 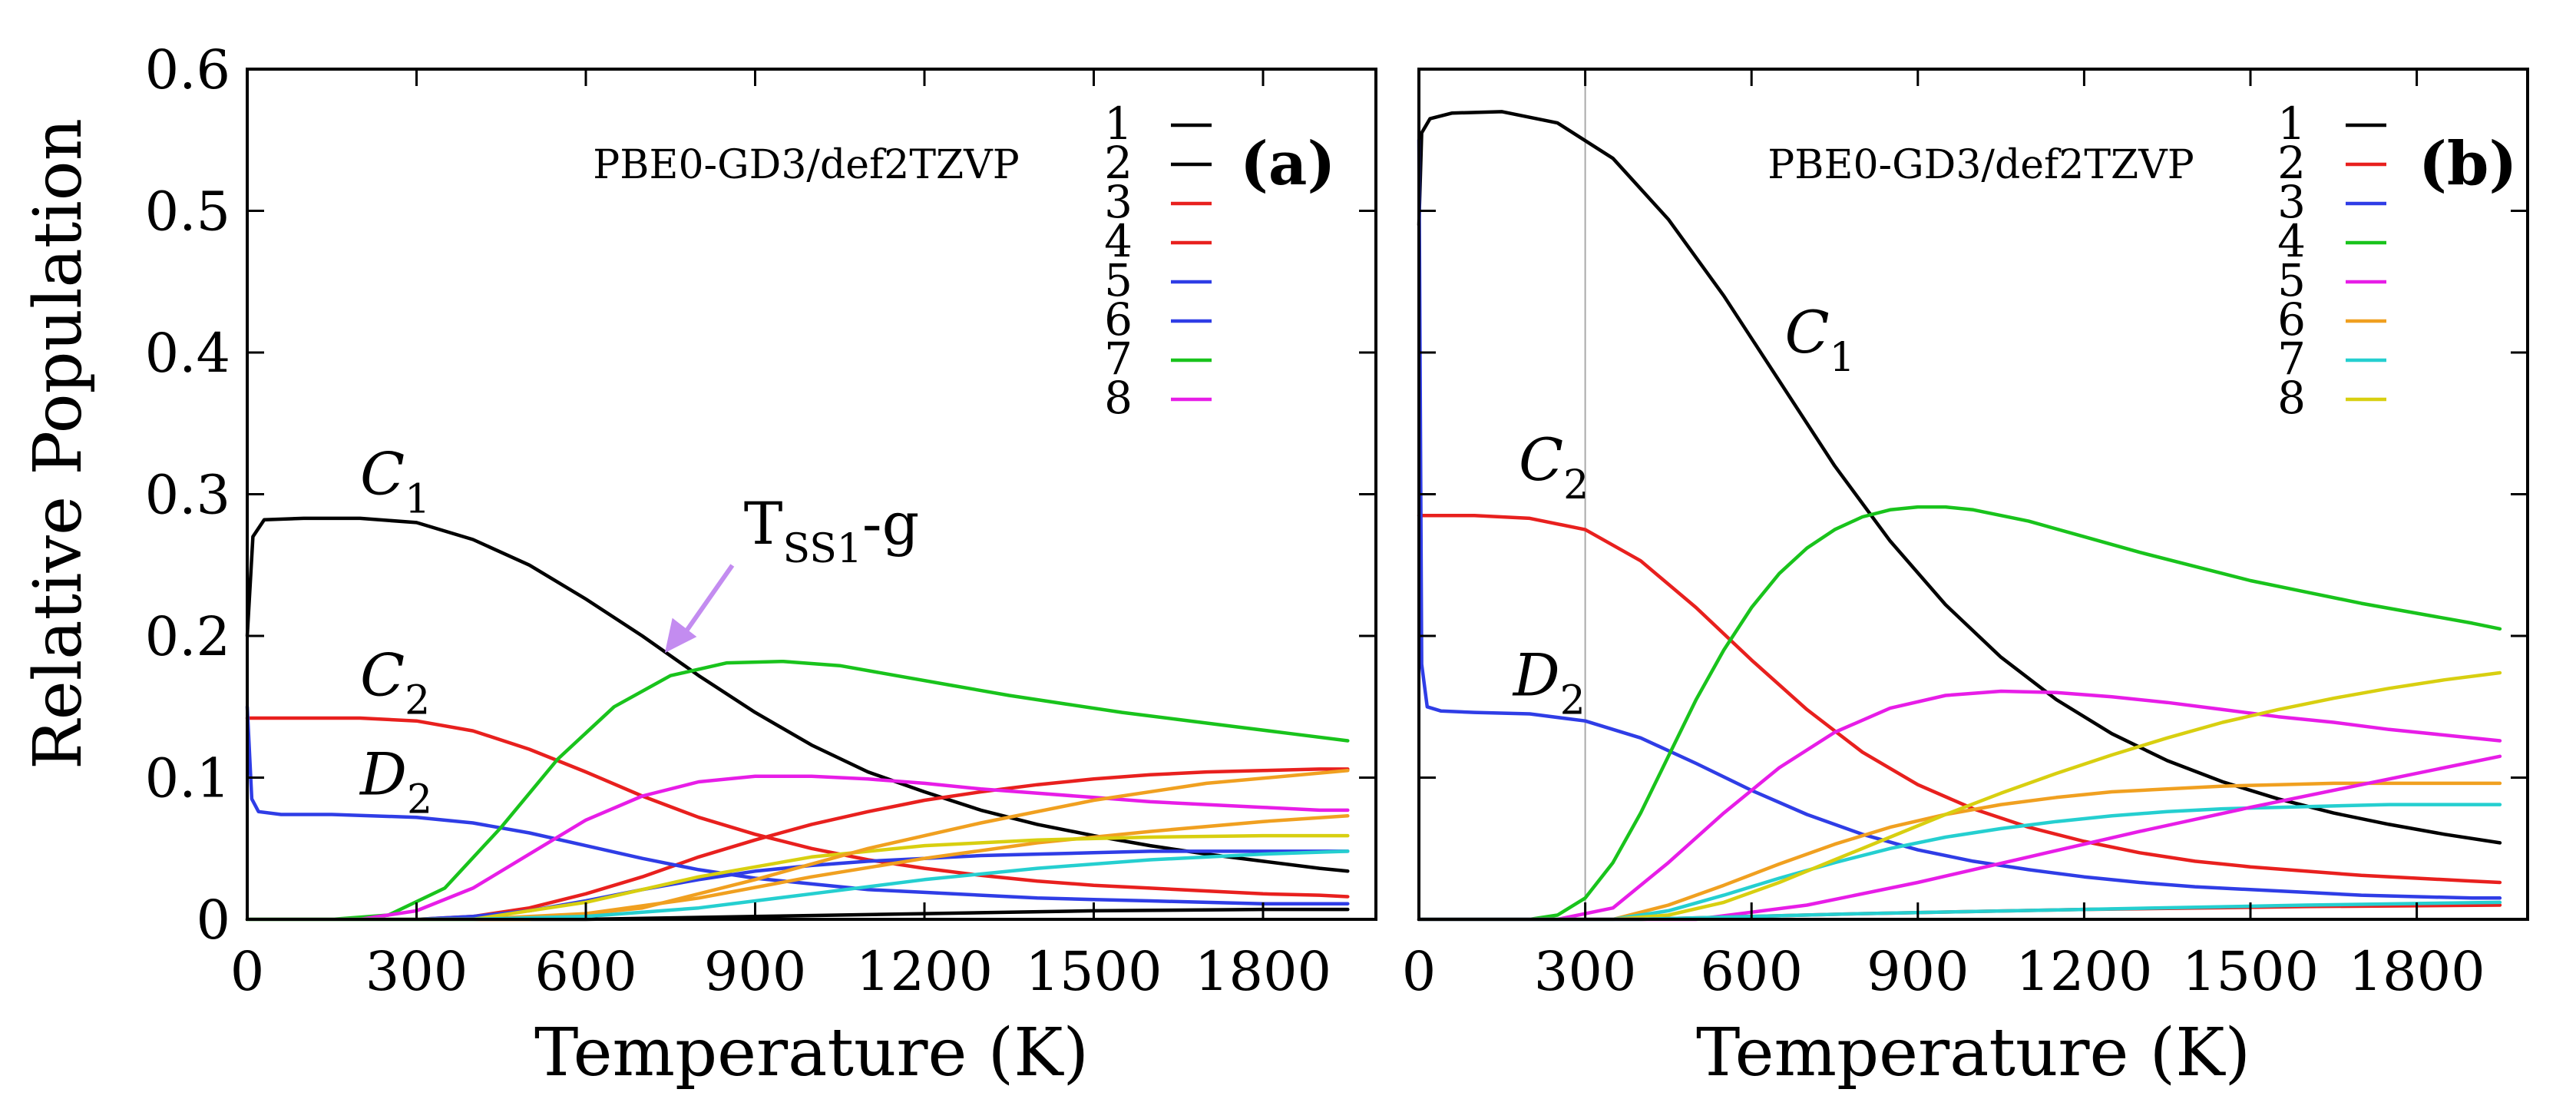 What do you see at coordinates (1287, 164) in the screenshot?
I see `panel-label: (a)` at bounding box center [1287, 164].